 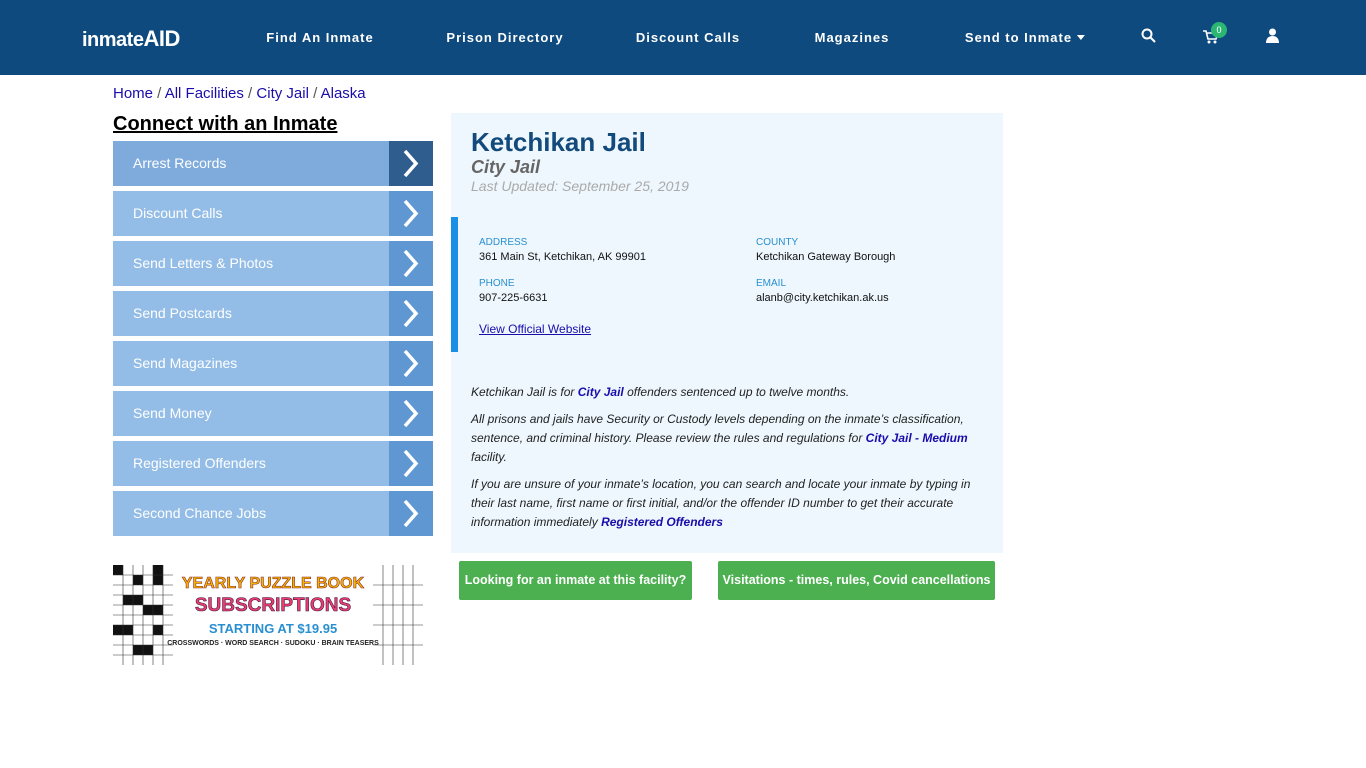 I want to click on detail-label: EMAIL, so click(x=771, y=283).